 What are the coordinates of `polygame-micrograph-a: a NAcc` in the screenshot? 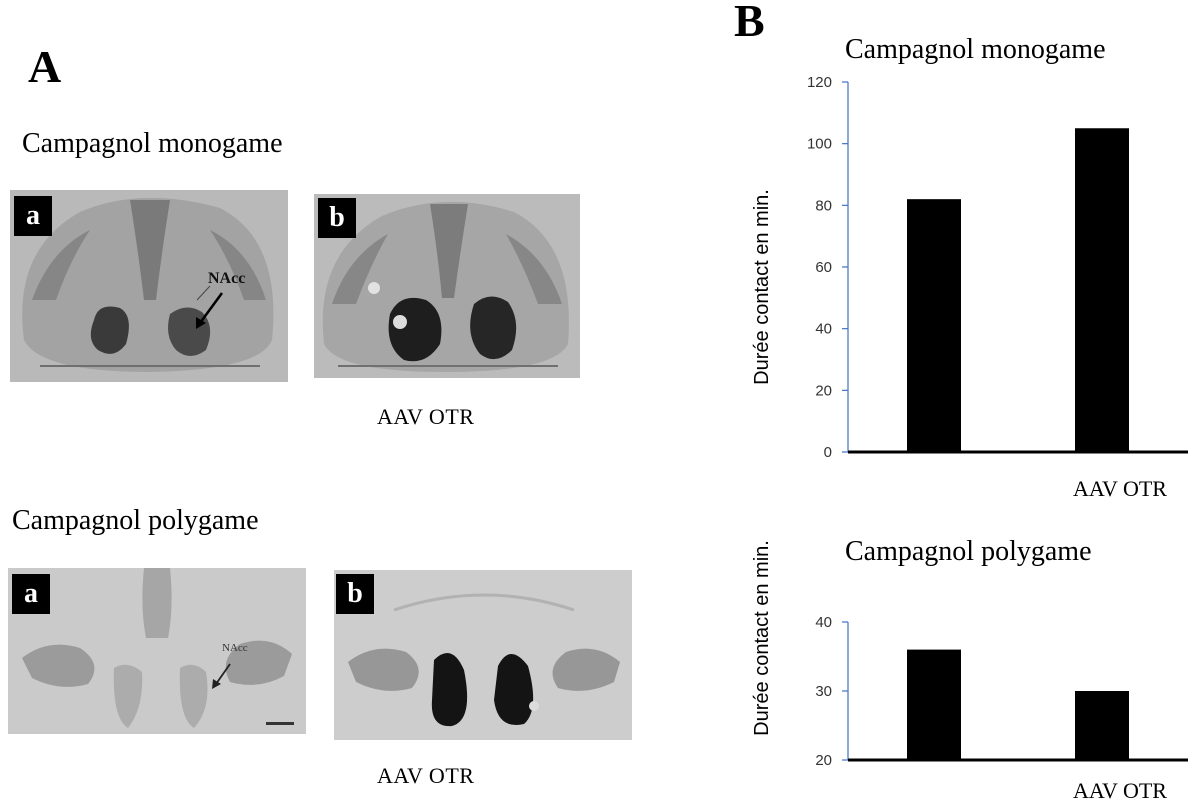 It's located at (157, 651).